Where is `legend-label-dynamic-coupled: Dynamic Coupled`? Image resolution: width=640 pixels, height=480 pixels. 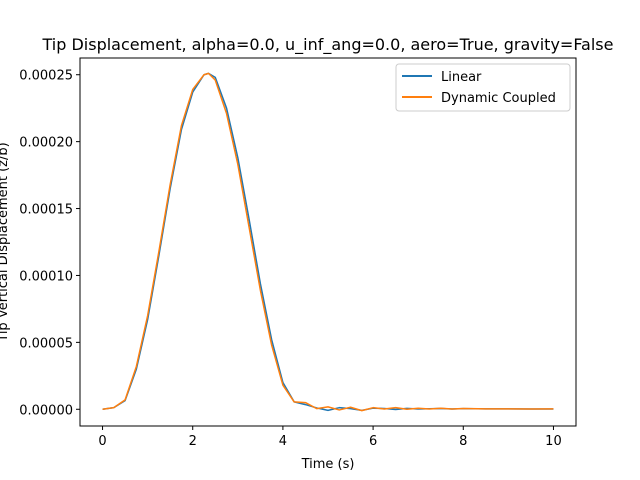 legend-label-dynamic-coupled: Dynamic Coupled is located at coordinates (498, 98).